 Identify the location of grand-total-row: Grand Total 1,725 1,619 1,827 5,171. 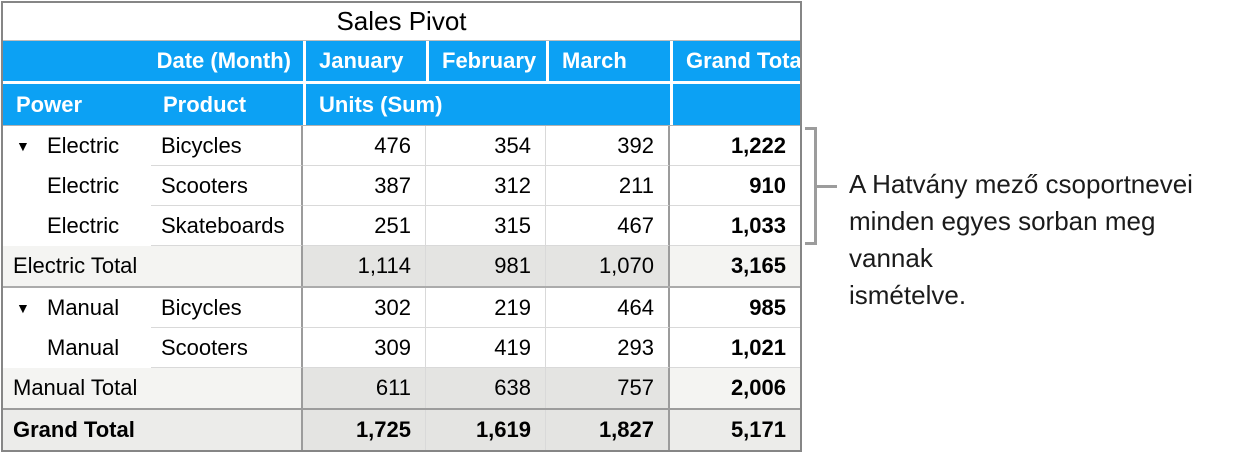
(401, 429).